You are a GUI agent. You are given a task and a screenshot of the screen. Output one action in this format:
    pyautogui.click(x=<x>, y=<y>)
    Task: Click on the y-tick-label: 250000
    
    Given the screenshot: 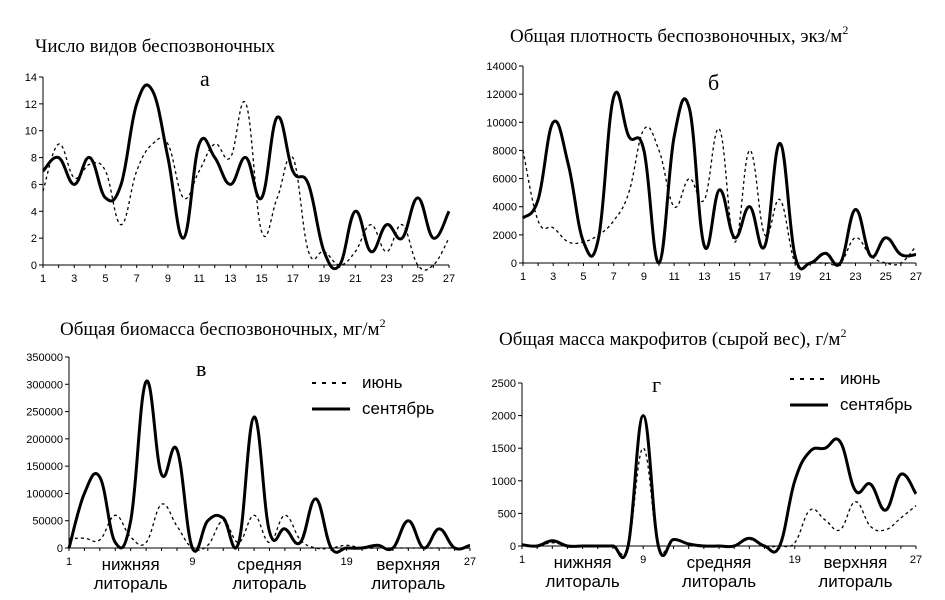 What is the action you would take?
    pyautogui.click(x=44, y=413)
    